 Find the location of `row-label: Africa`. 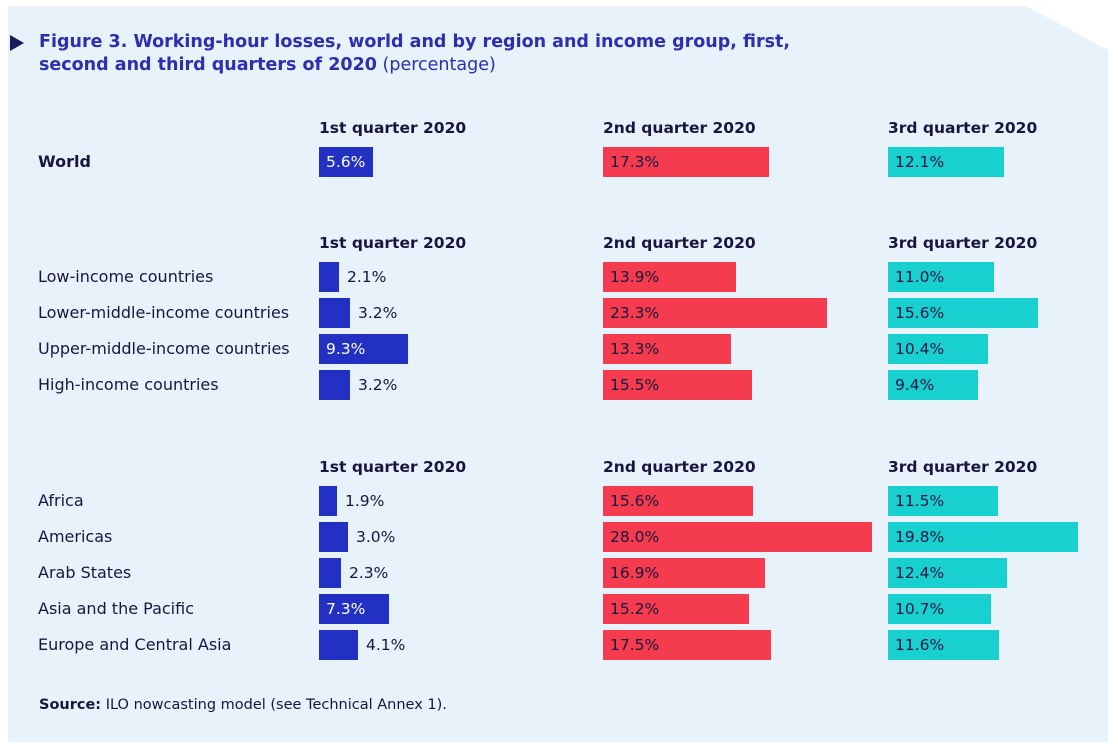

row-label: Africa is located at coordinates (61, 500).